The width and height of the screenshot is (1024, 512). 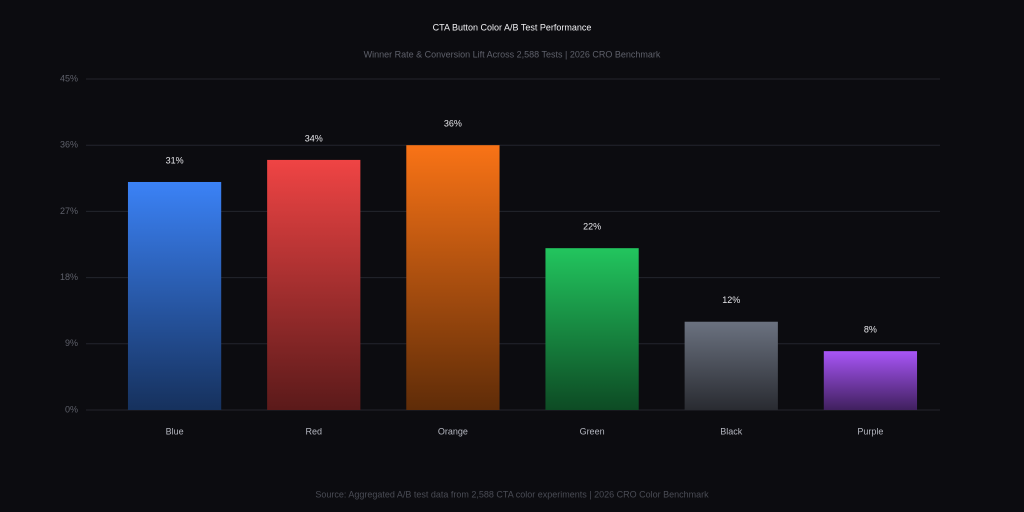 I want to click on x-tick-label: Purple, so click(x=870, y=431).